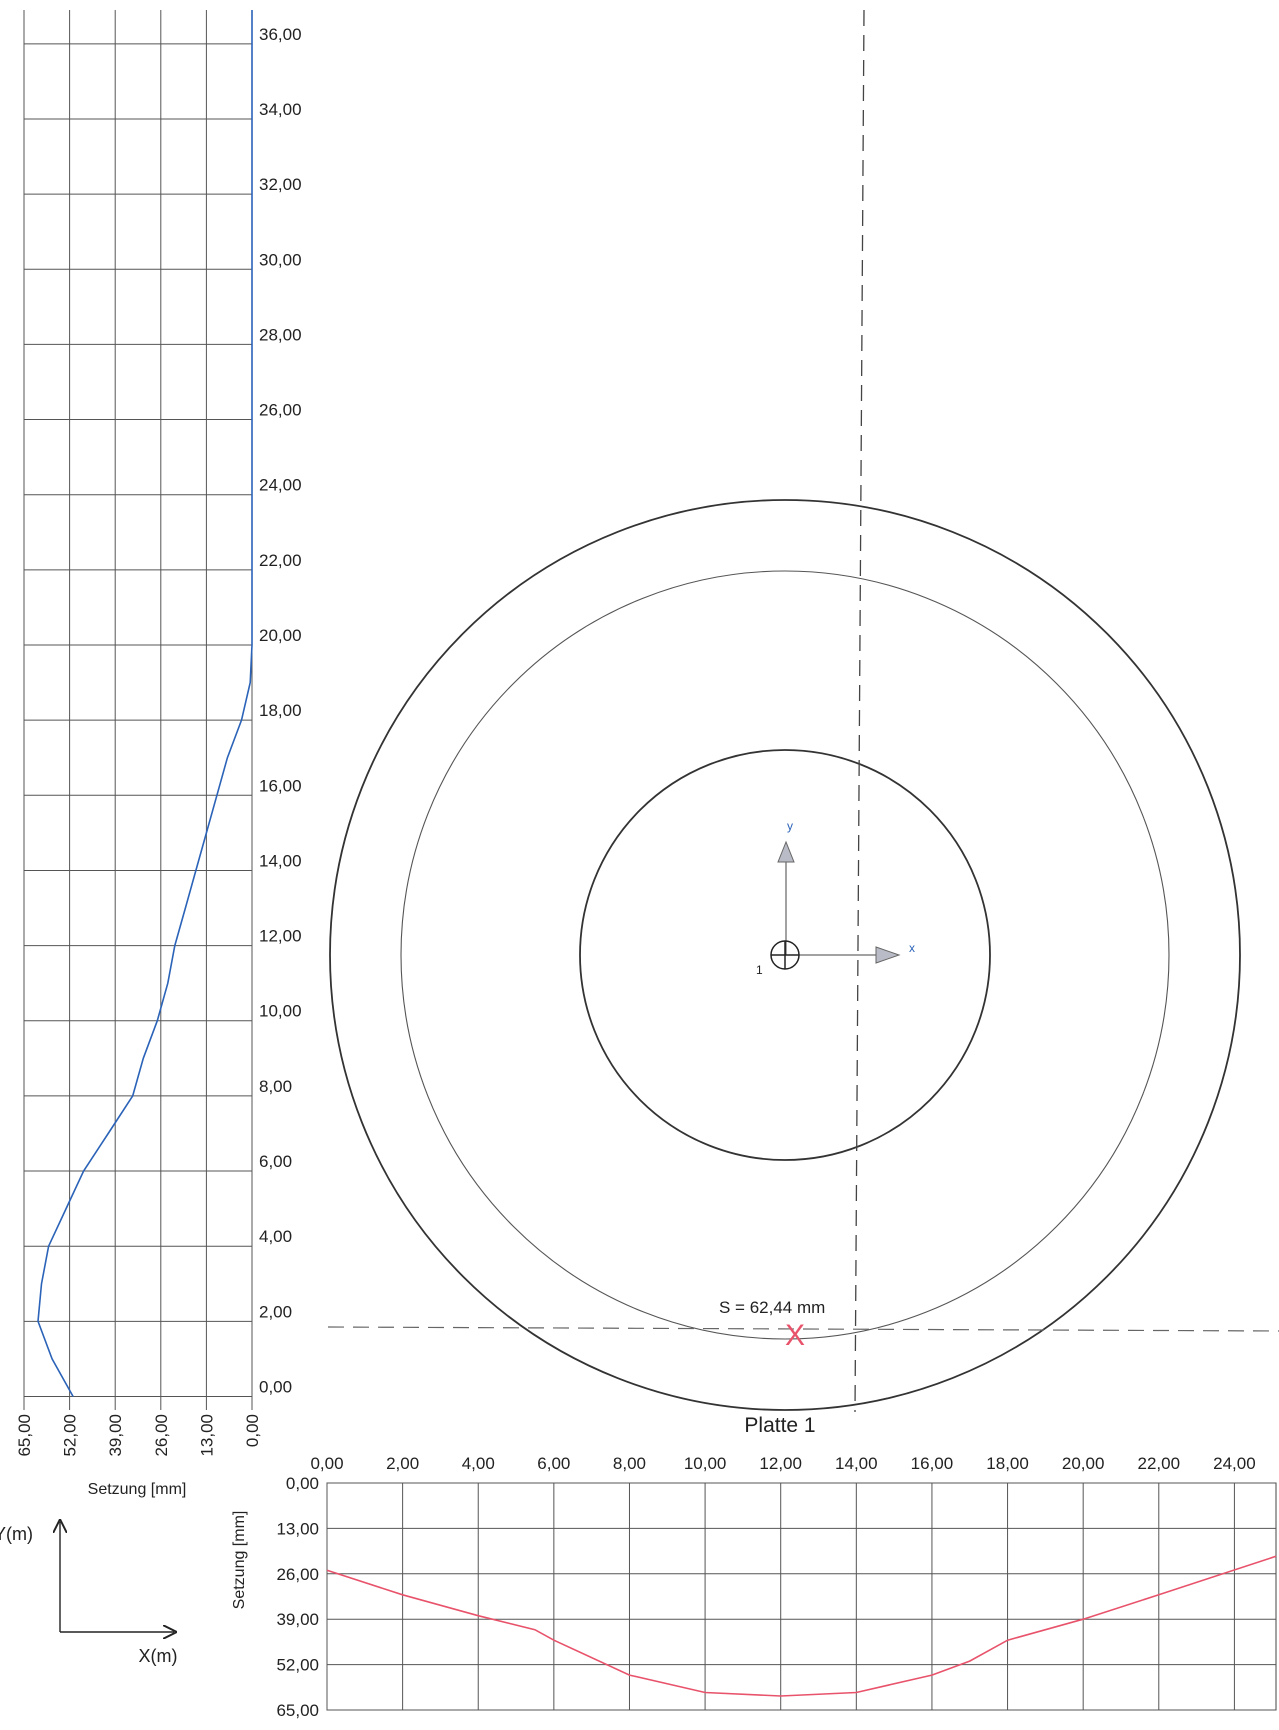  I want to click on left-y-tick-label: 10,00, so click(280, 1011).